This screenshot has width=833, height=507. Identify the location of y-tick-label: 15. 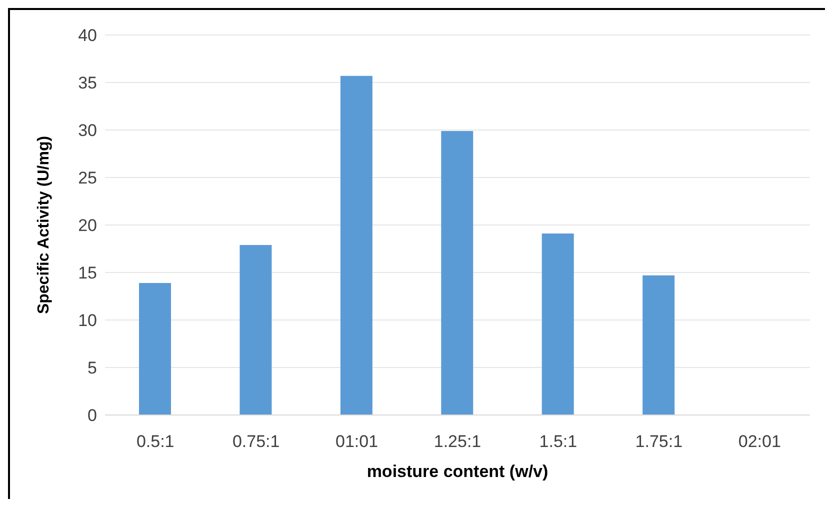
(87, 273).